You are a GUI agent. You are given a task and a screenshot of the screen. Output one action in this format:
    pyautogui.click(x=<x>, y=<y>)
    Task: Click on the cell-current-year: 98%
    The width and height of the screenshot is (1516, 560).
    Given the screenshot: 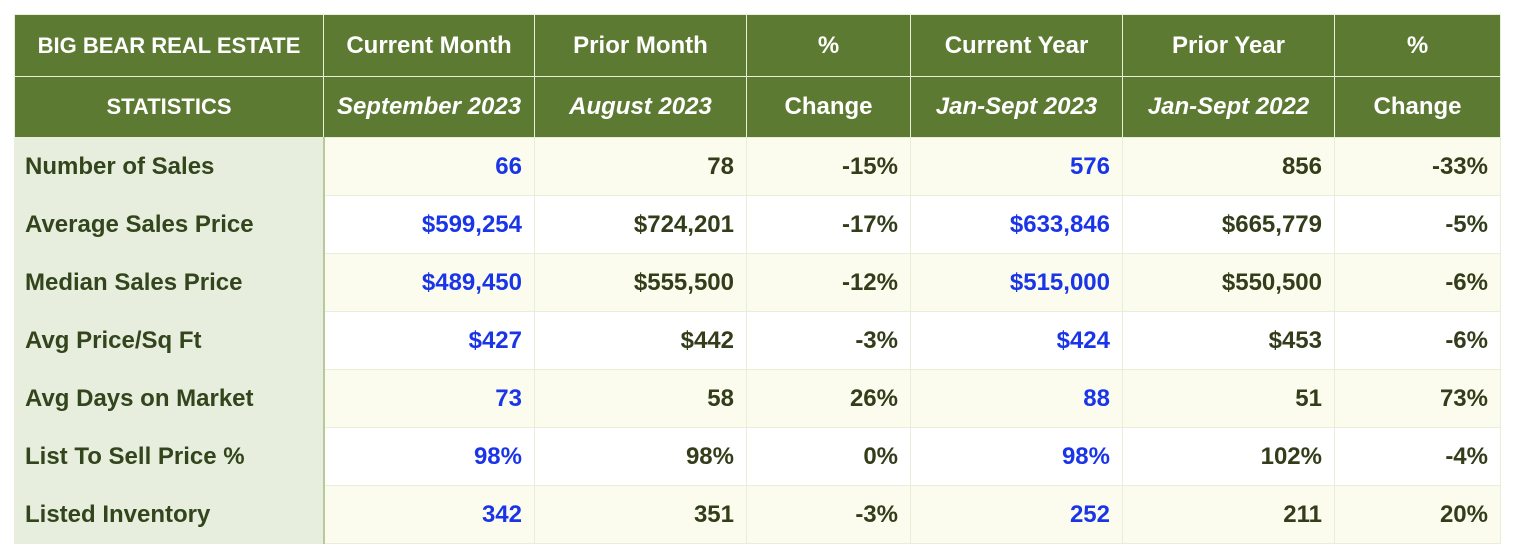 What is the action you would take?
    pyautogui.click(x=1016, y=456)
    